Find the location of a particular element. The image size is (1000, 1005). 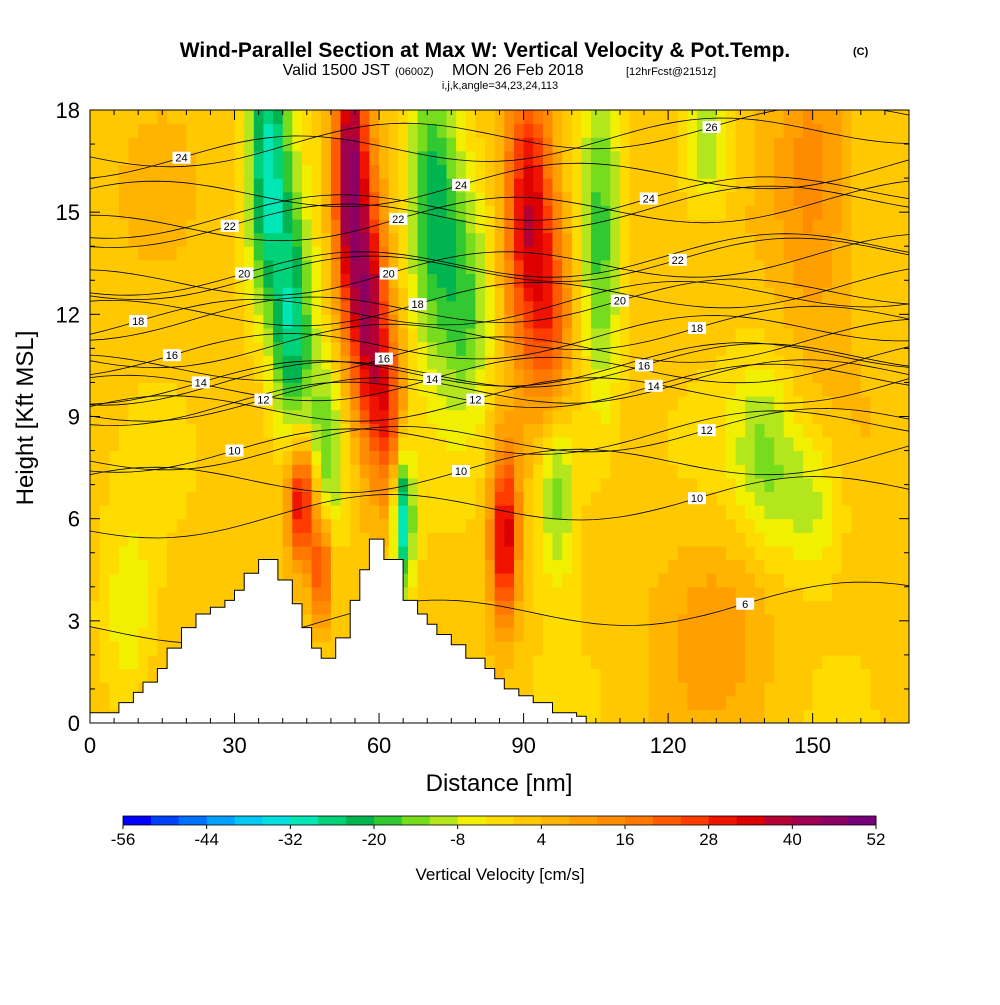

y-tick-label: 0 is located at coordinates (74, 723).